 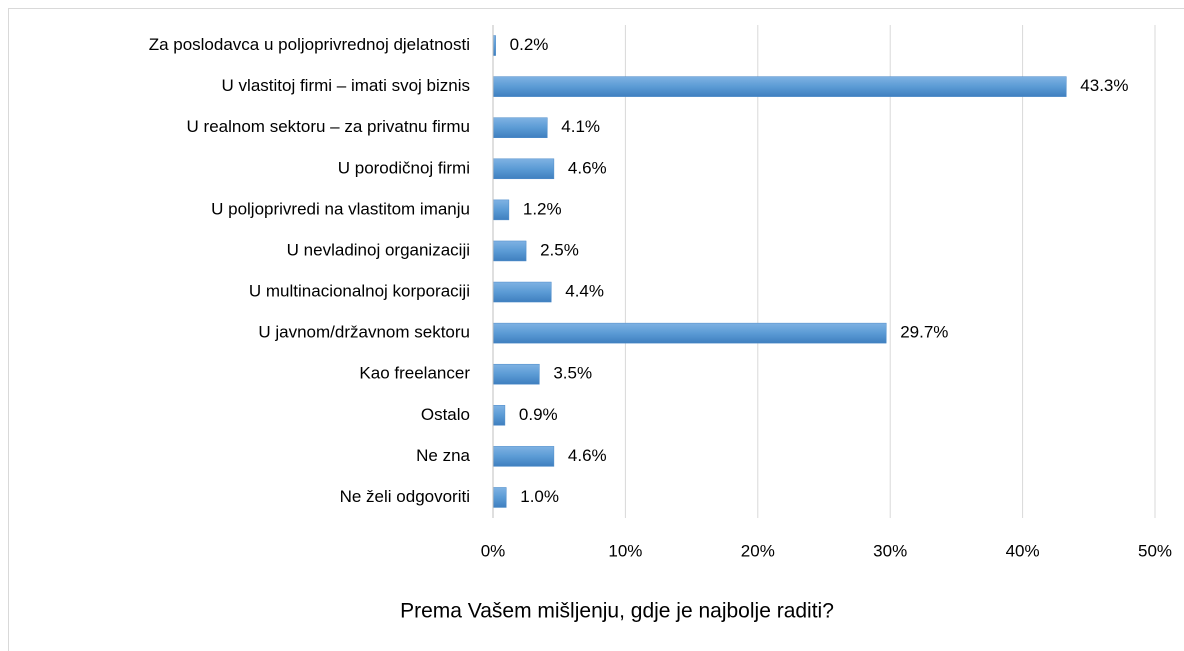 What do you see at coordinates (924, 332) in the screenshot?
I see `data-label: 29.7%` at bounding box center [924, 332].